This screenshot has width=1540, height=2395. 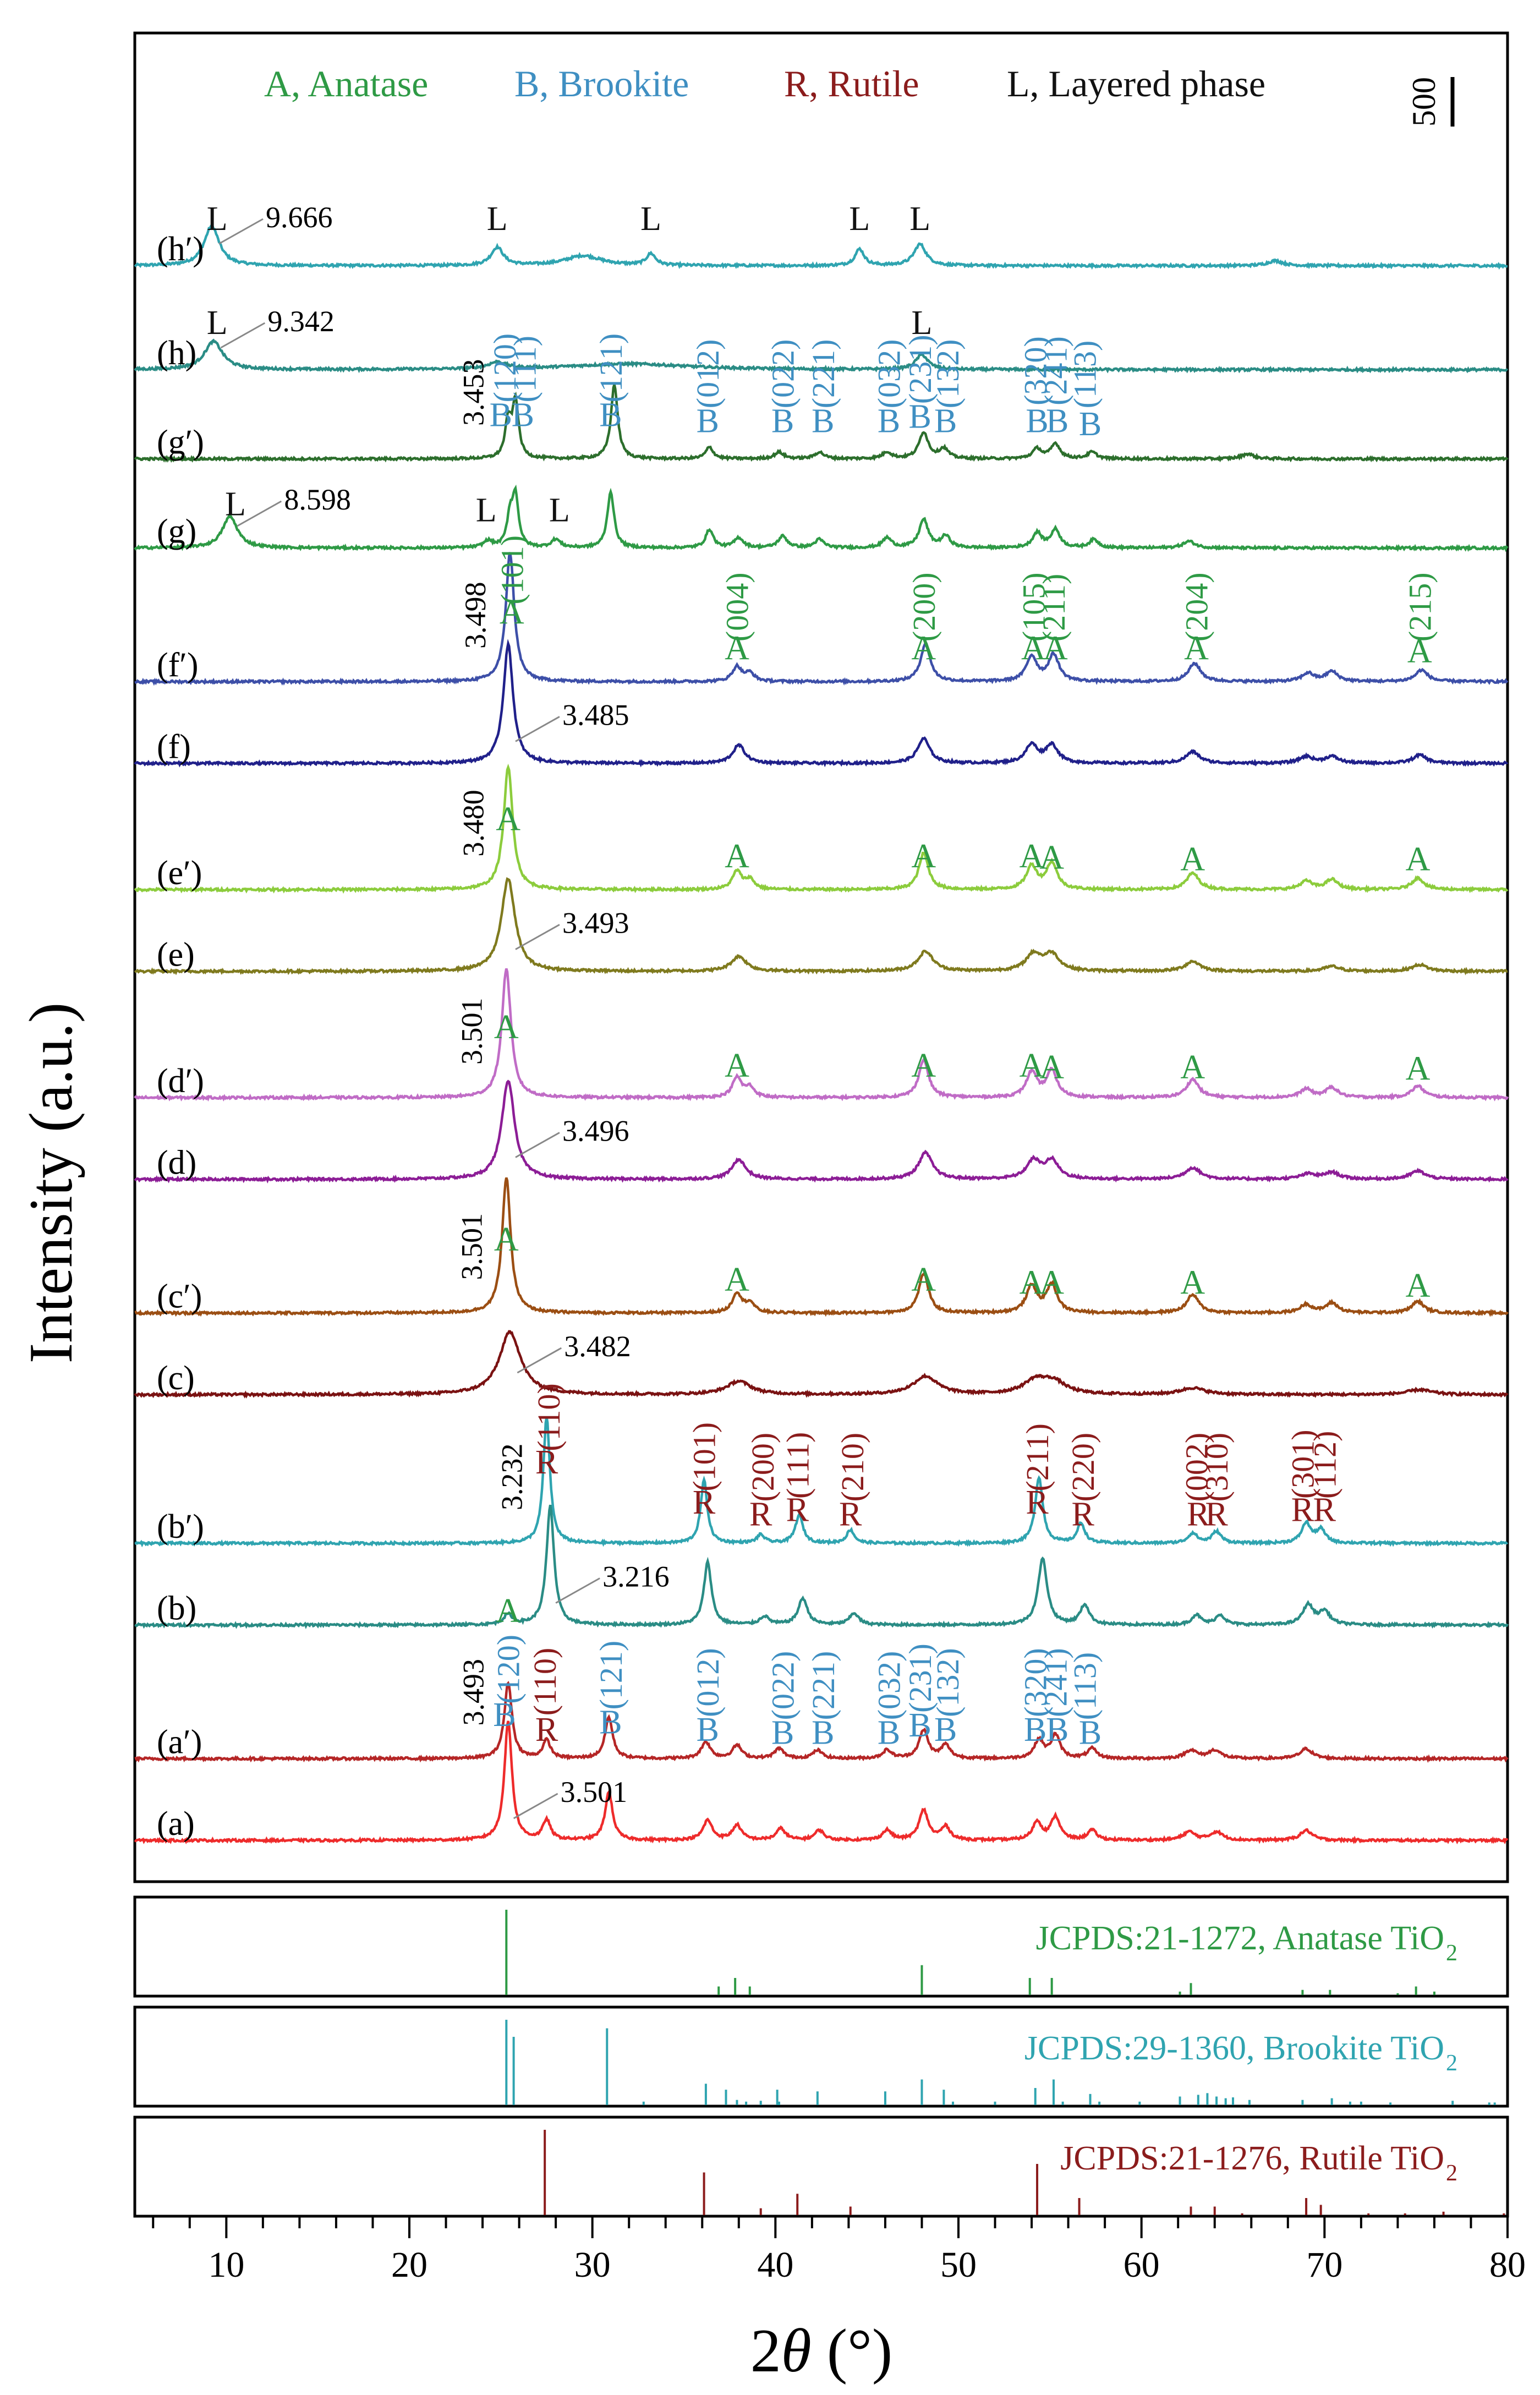 What do you see at coordinates (821, 2056) in the screenshot?
I see `reference-panel-brookite` at bounding box center [821, 2056].